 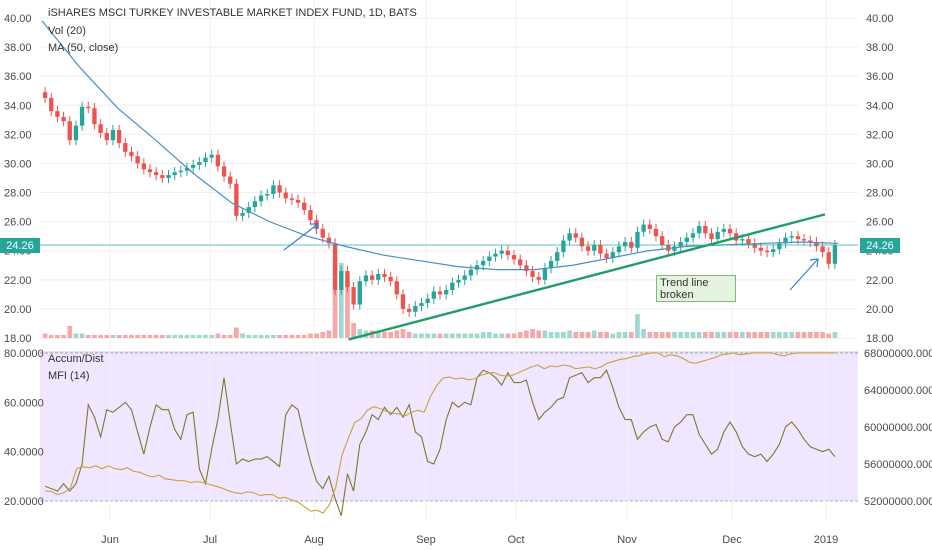 What do you see at coordinates (898, 354) in the screenshot?
I see `accum-tick-label: 68000000.0000` at bounding box center [898, 354].